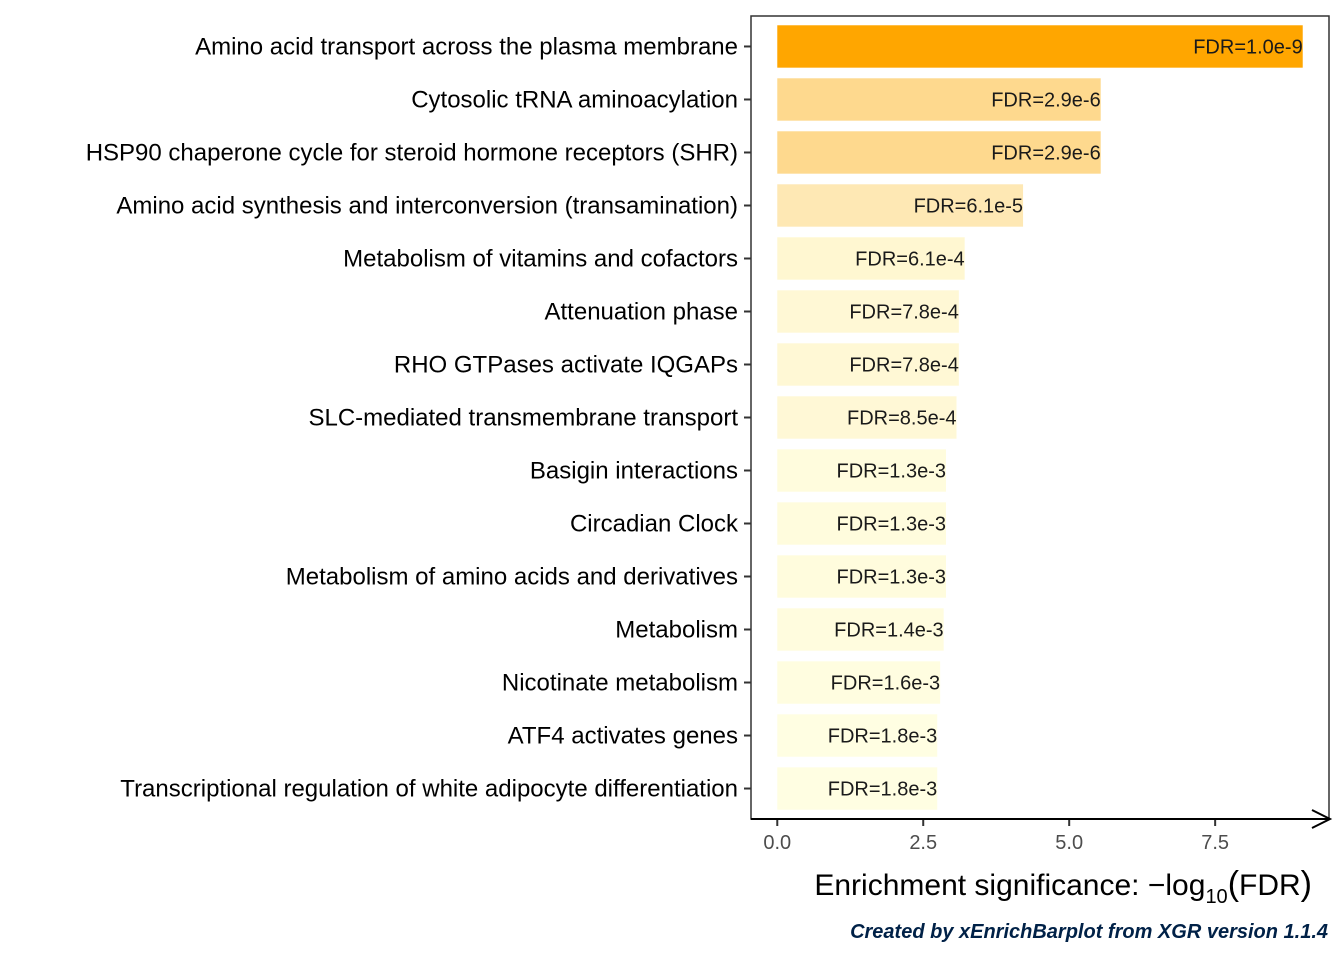 The height and width of the screenshot is (960, 1344). What do you see at coordinates (1215, 843) in the screenshot?
I see `x-tick-label: 7.5` at bounding box center [1215, 843].